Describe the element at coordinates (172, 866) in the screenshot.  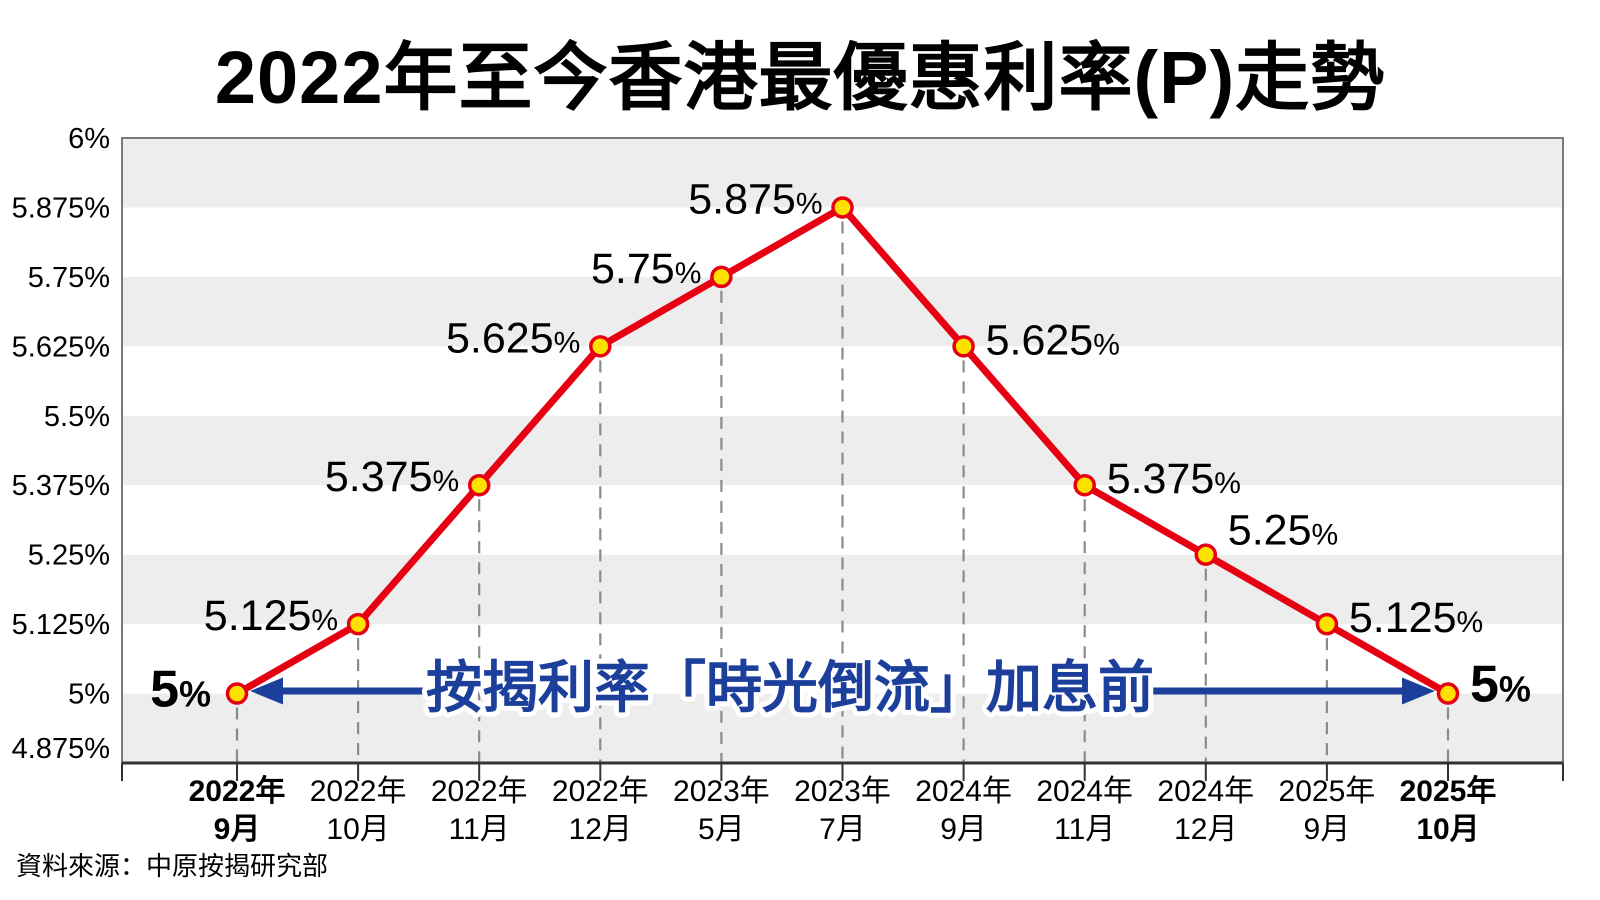
I see `data-source-note: 資料來源：中原按揭研究部` at that location.